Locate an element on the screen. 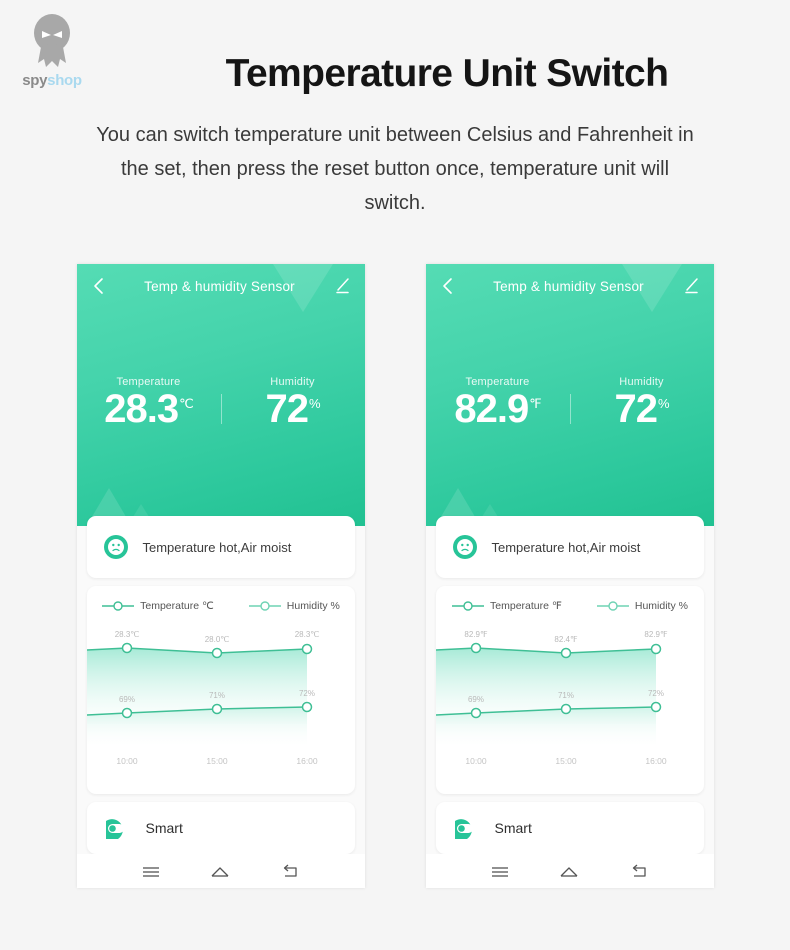 This screenshot has height=950, width=790. chart-legend: Temperature ℃ Humidity % is located at coordinates (221, 606).